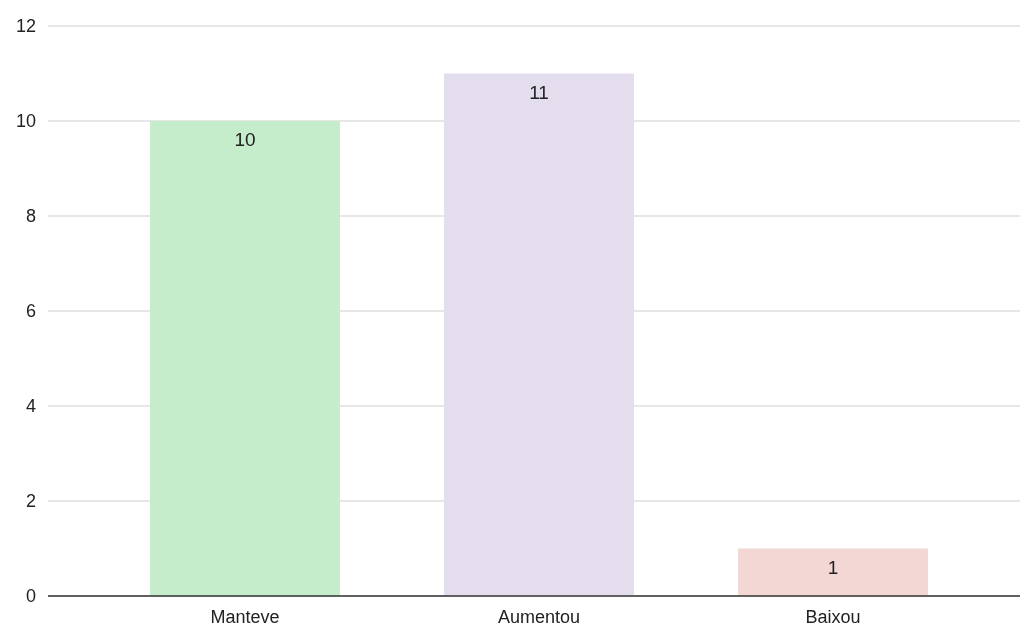 Image resolution: width=1023 pixels, height=629 pixels. I want to click on x-tick-label: Manteve, so click(245, 617).